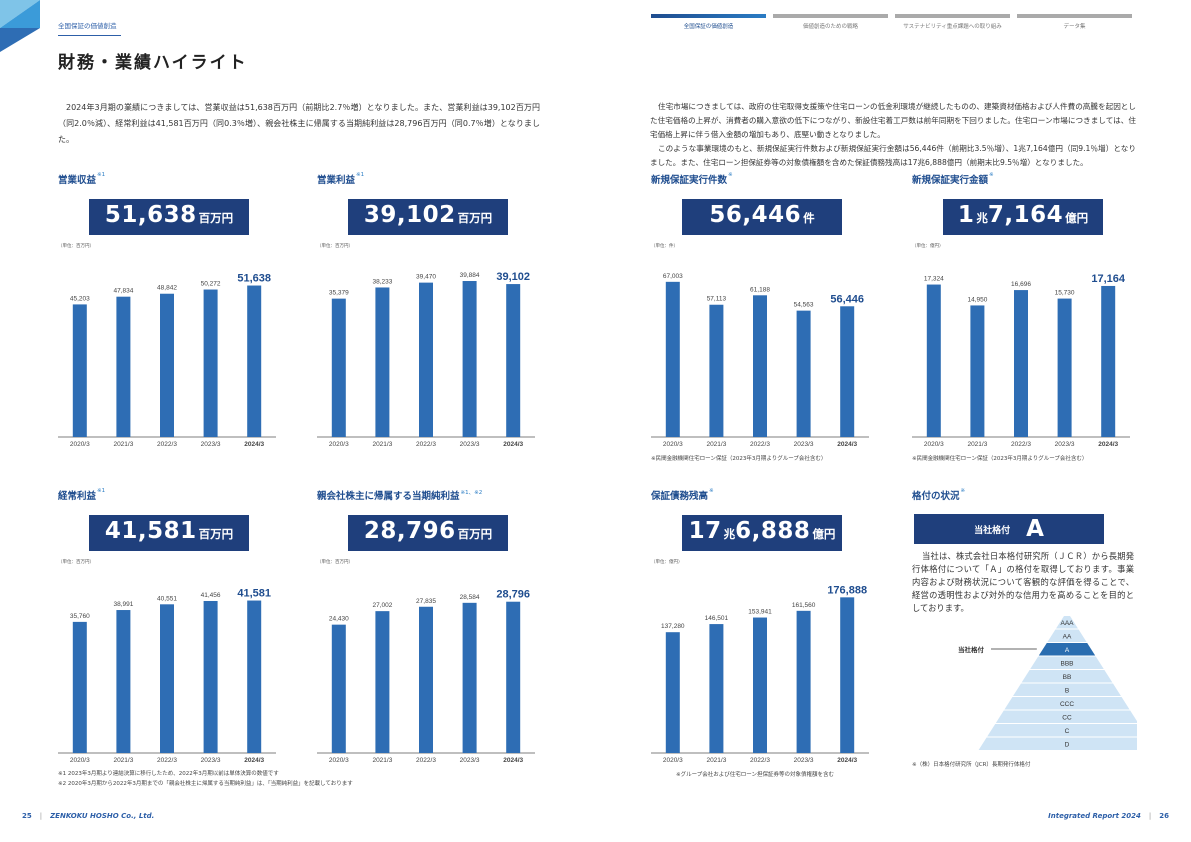 The width and height of the screenshot is (1191, 842). I want to click on bar-value-label: 153,941, so click(760, 612).